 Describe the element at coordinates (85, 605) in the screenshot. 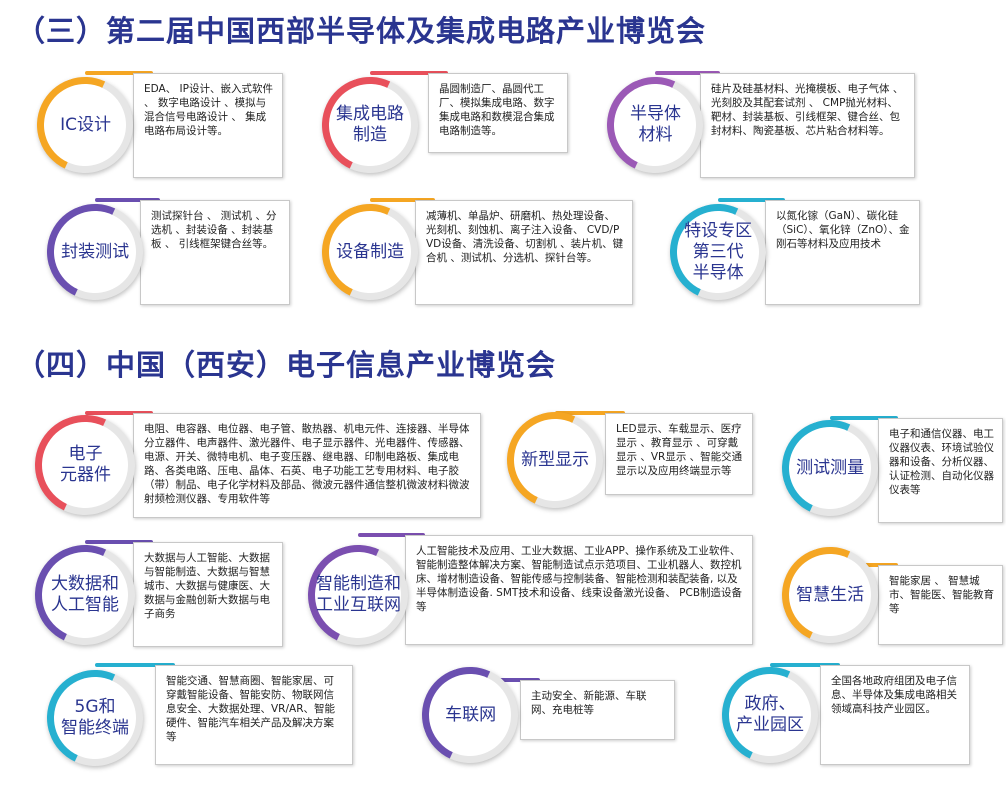

I see `label-line: 人工智能` at that location.